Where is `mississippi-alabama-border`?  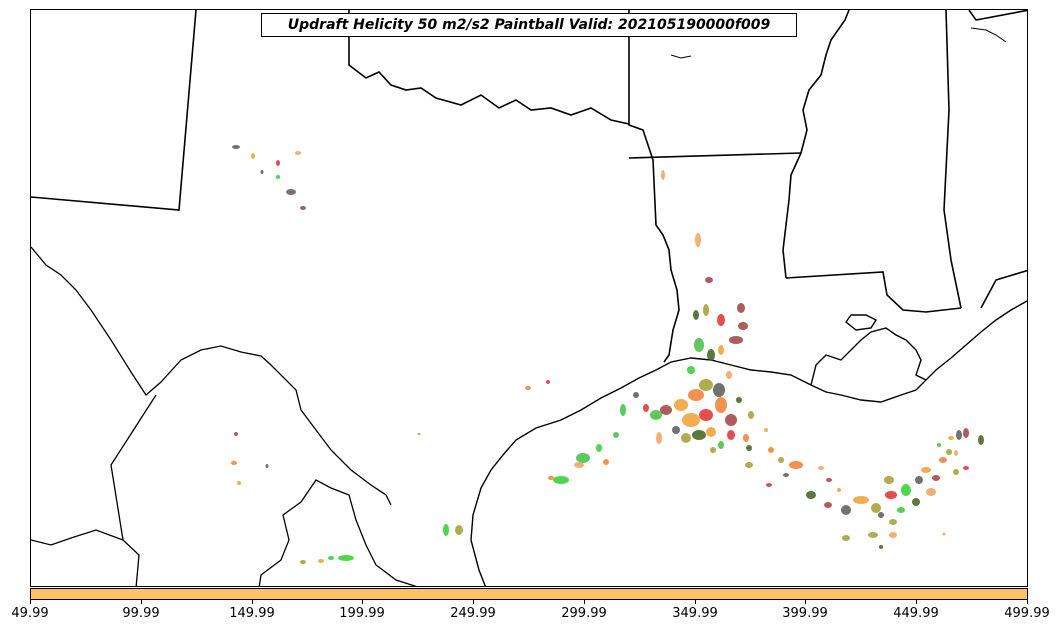 mississippi-alabama-border is located at coordinates (952, 159).